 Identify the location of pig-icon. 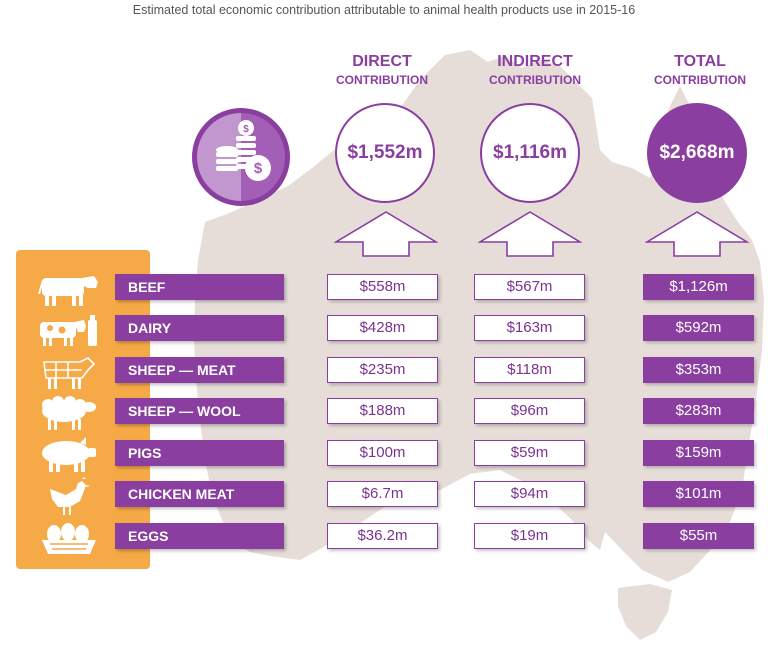
(69, 454).